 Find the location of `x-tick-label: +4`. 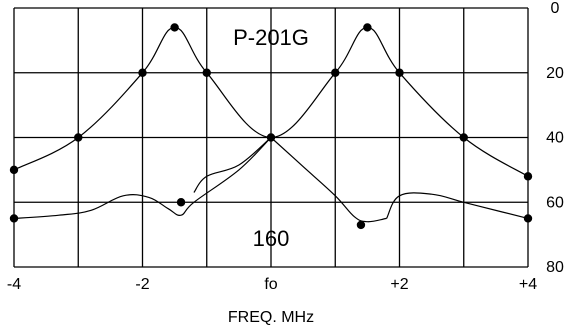

x-tick-label: +4 is located at coordinates (528, 284).